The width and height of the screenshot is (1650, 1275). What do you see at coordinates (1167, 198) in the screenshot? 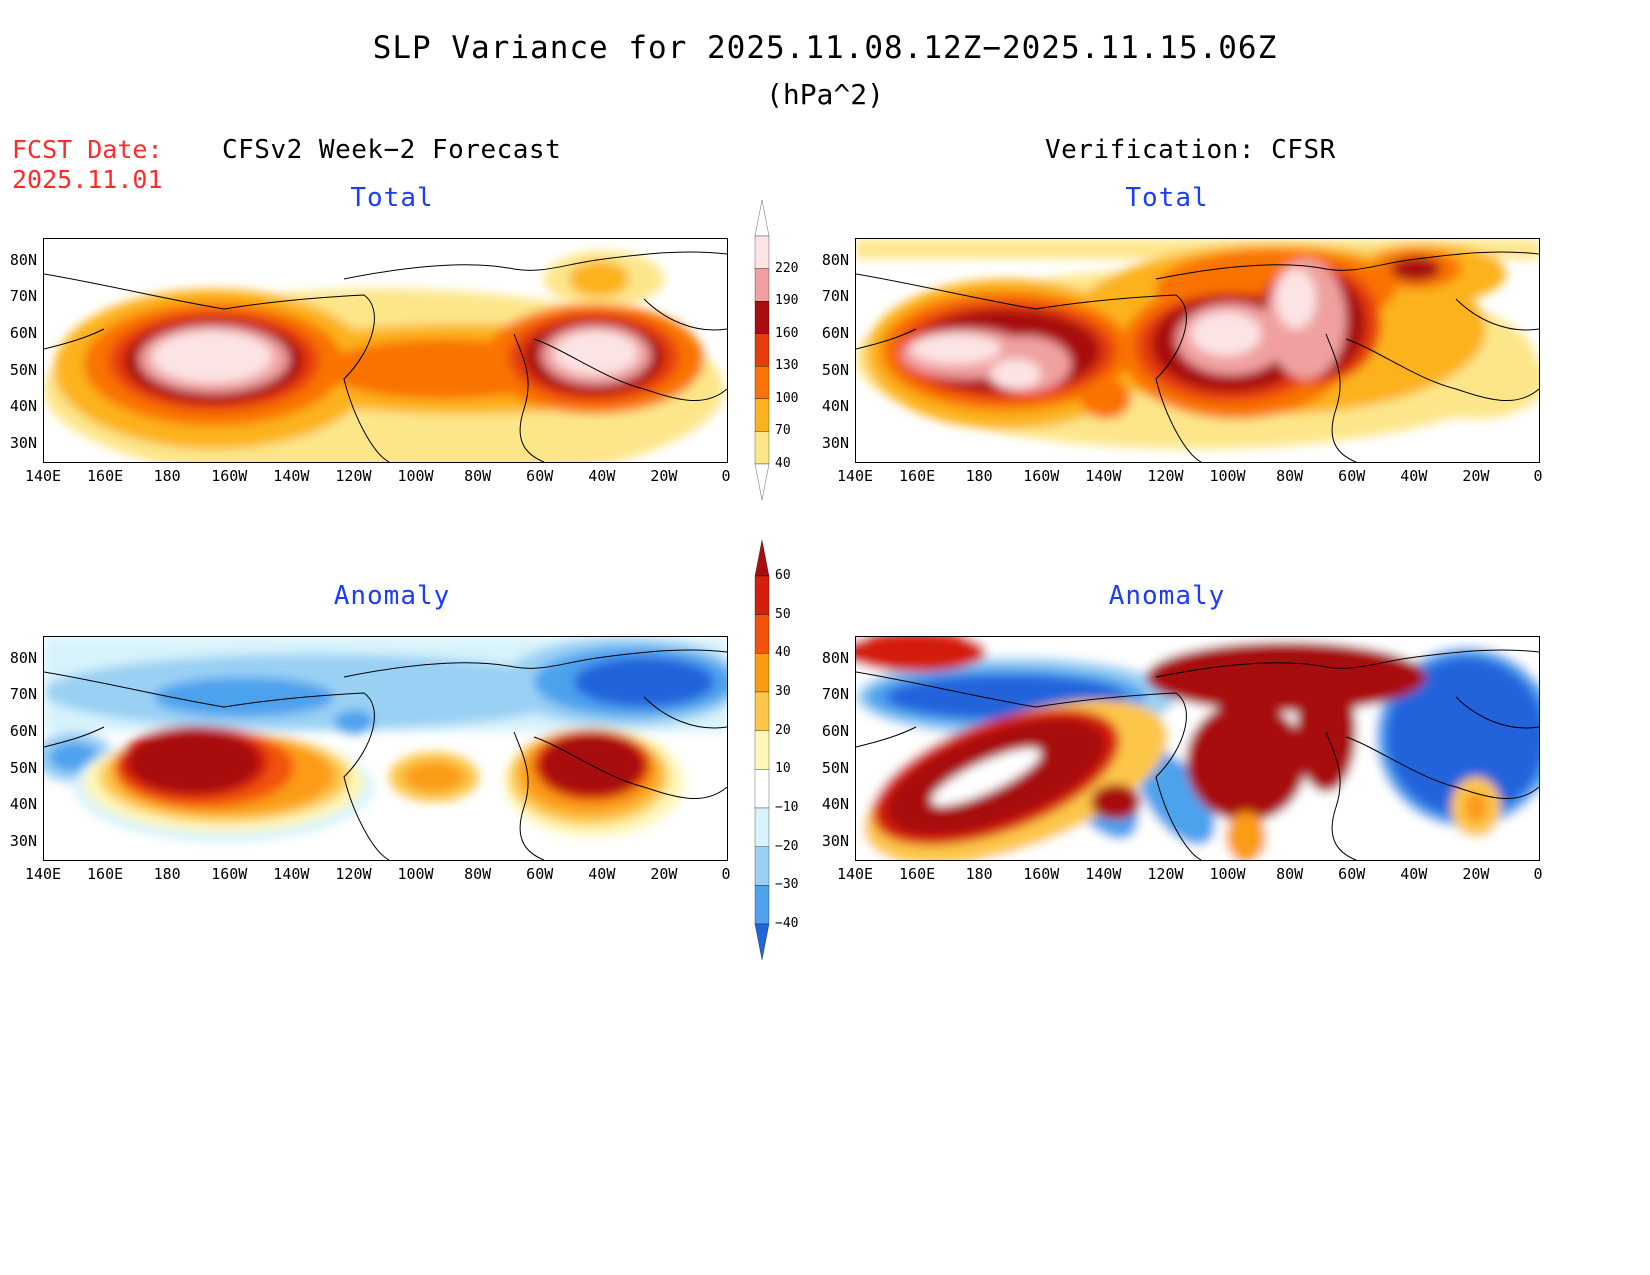
I see `total-verification-title: Total` at bounding box center [1167, 198].